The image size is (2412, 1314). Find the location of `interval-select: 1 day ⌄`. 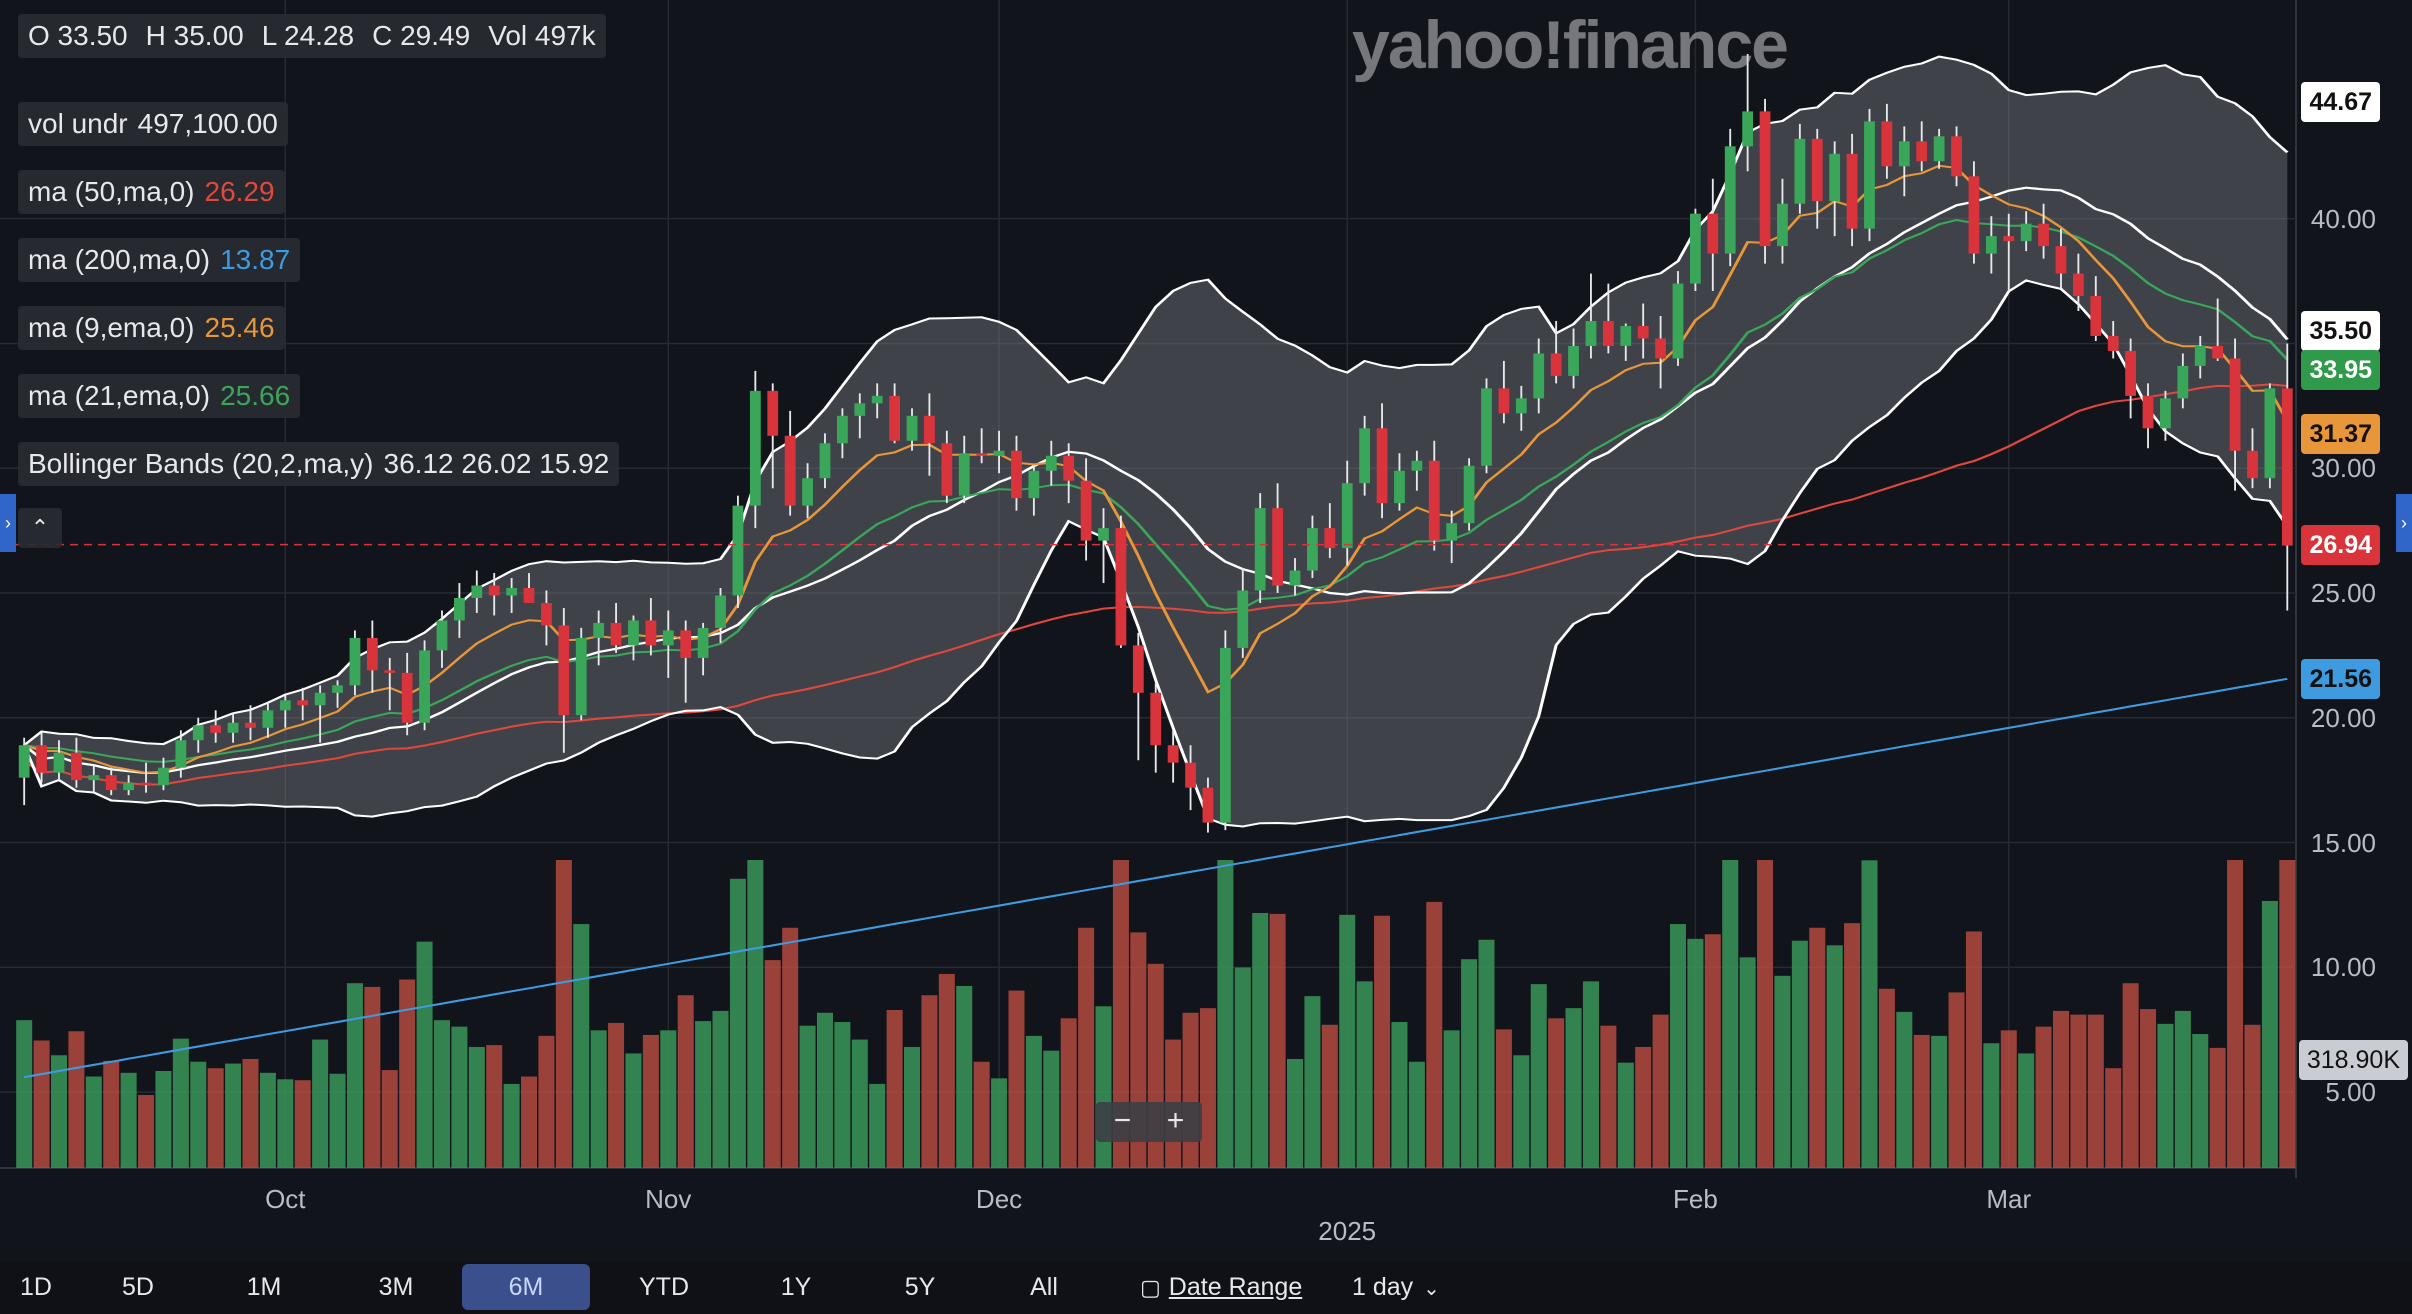

interval-select: 1 day ⌄ is located at coordinates (1407, 1287).